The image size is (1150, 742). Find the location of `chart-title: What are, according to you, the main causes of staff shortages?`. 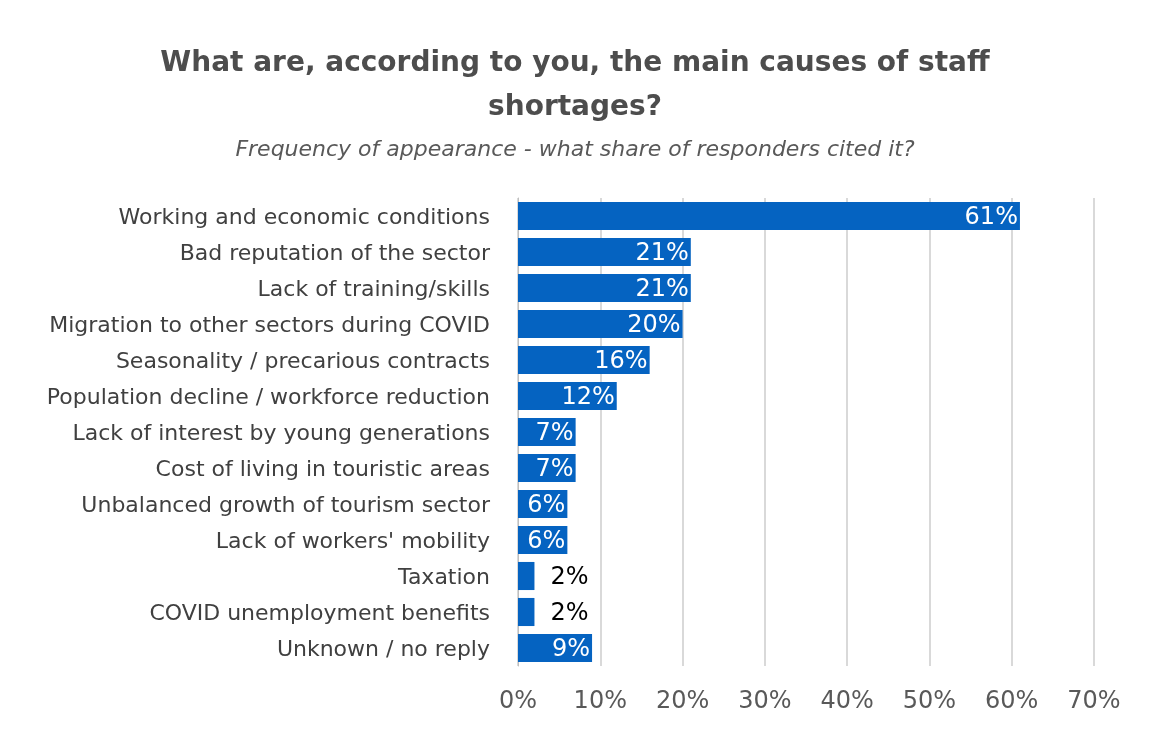

chart-title: What are, according to you, the main causes of staff shortages? is located at coordinates (575, 83).